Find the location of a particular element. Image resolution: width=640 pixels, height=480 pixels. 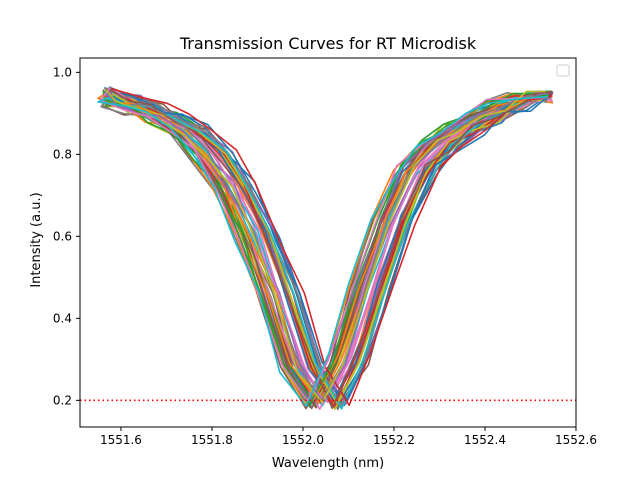

x-axis-label: Wavelength (nm) is located at coordinates (328, 463).